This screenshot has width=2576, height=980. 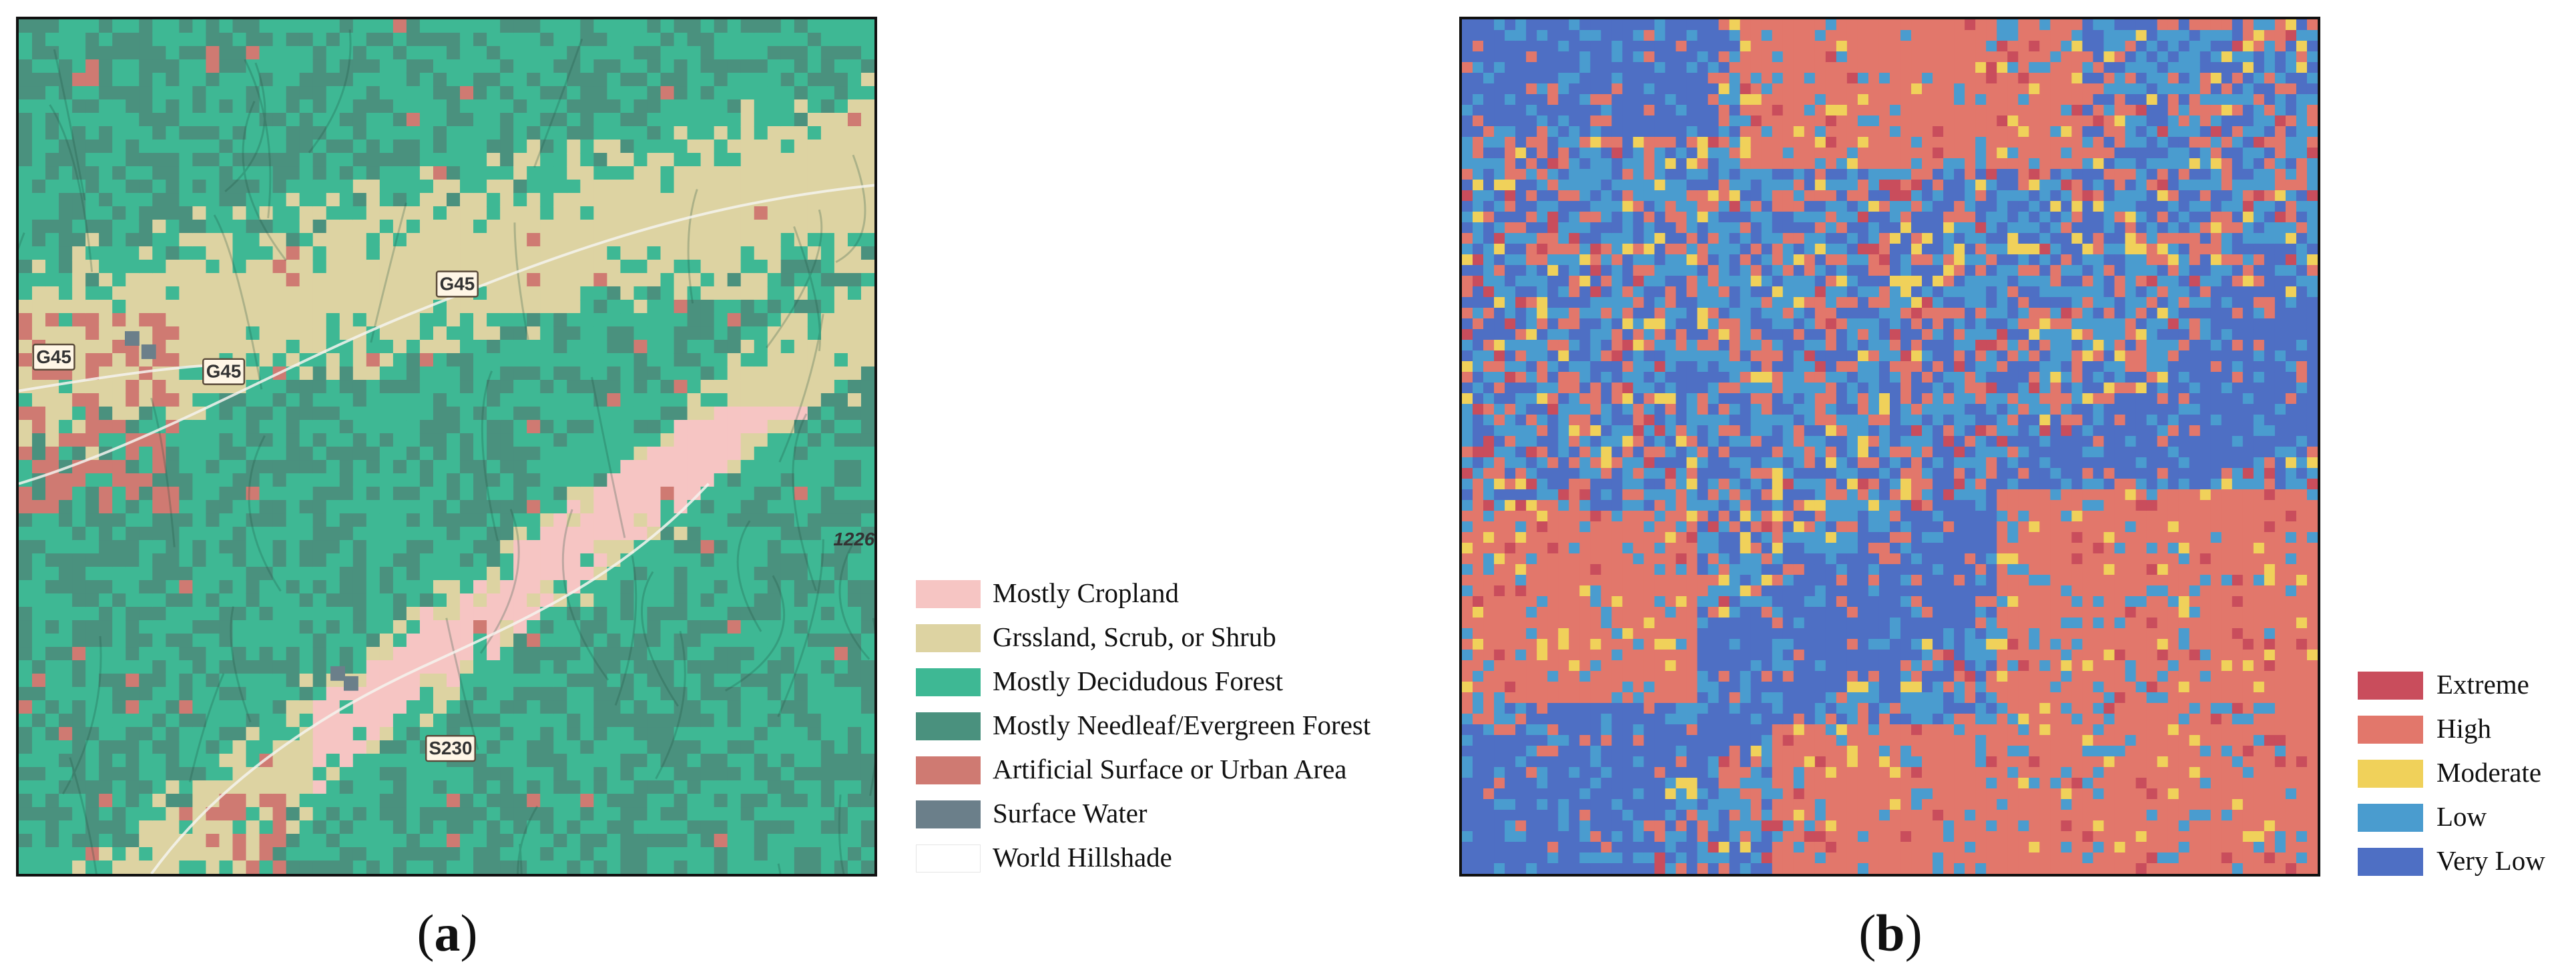 What do you see at coordinates (1134, 637) in the screenshot?
I see `legend-label: Grssland, Scrub, or Shrub` at bounding box center [1134, 637].